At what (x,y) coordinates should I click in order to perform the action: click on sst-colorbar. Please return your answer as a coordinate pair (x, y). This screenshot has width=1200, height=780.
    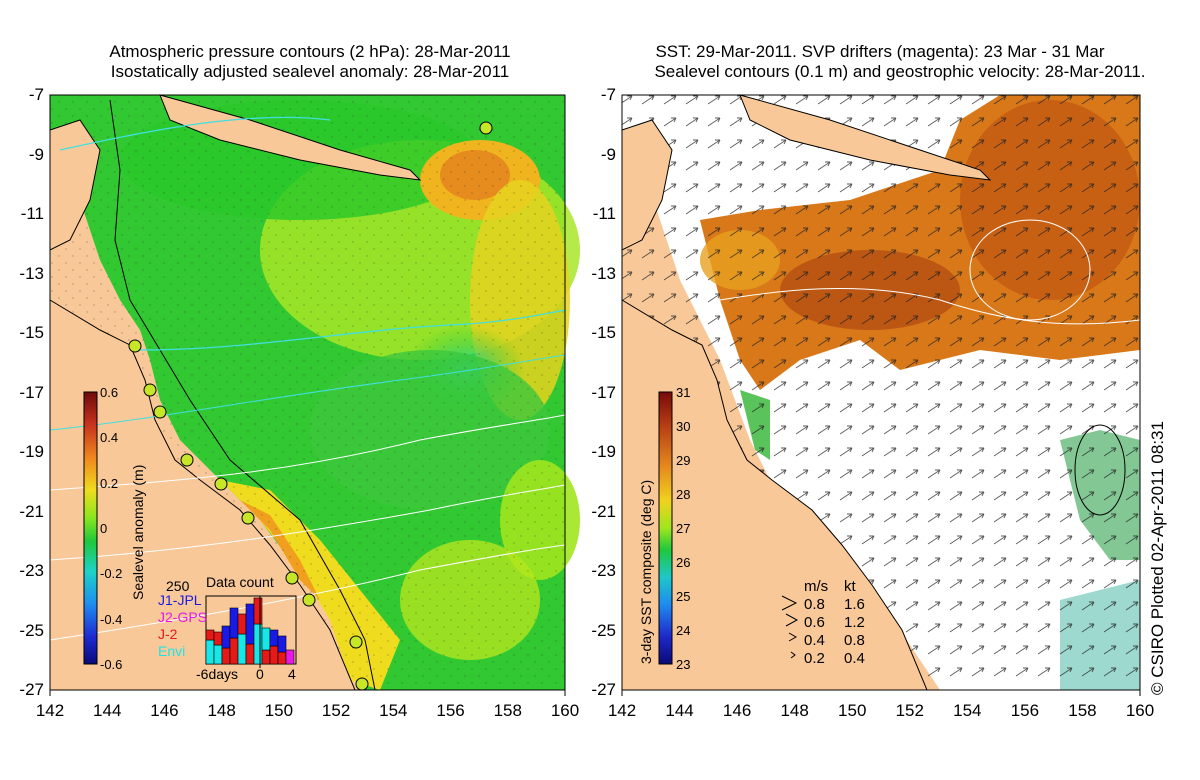
    Looking at the image, I should click on (665, 528).